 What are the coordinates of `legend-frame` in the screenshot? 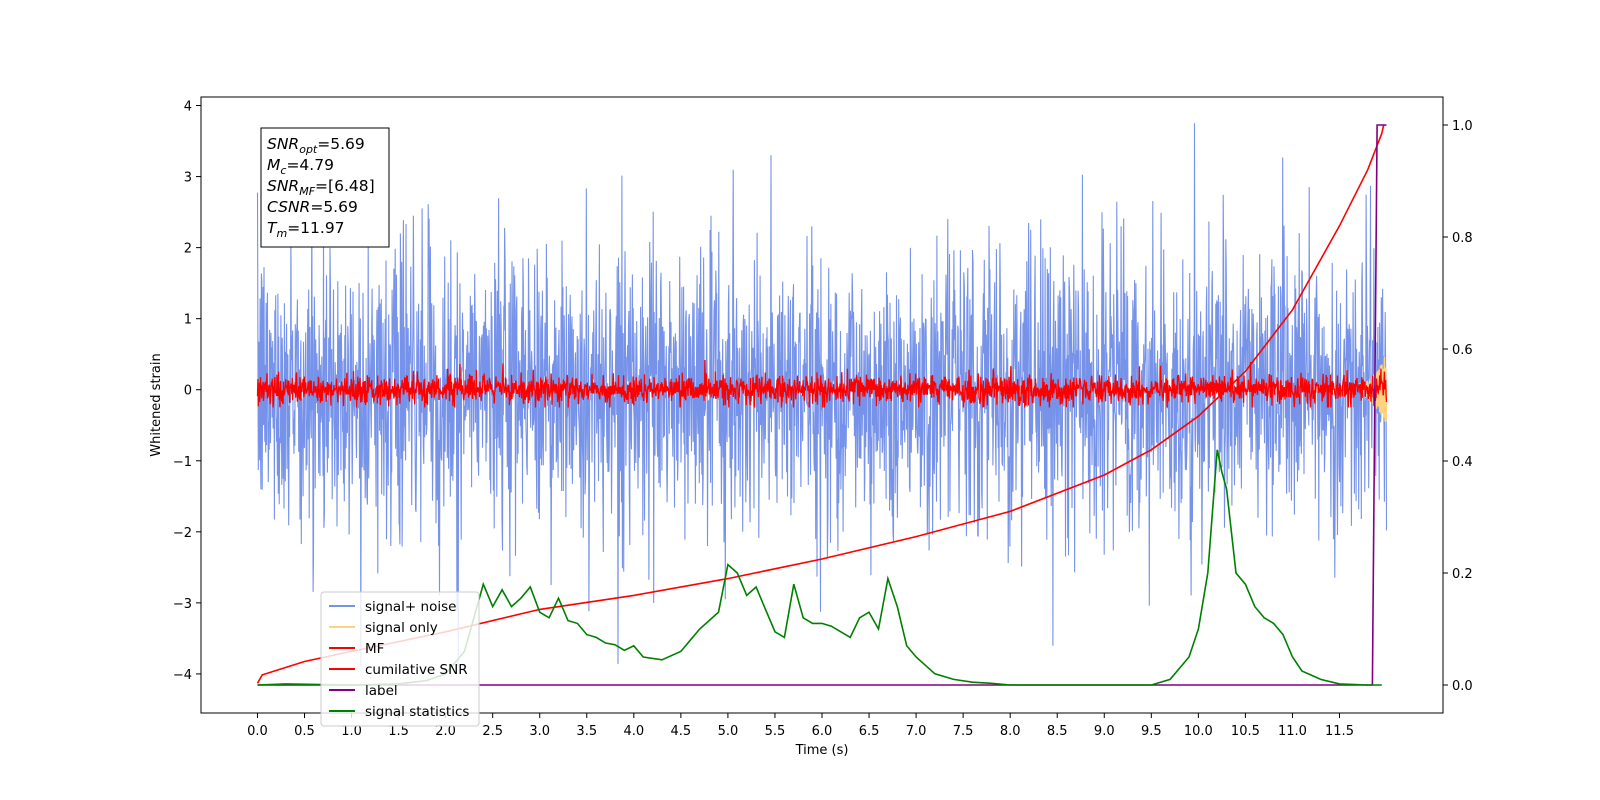 It's located at (400, 659).